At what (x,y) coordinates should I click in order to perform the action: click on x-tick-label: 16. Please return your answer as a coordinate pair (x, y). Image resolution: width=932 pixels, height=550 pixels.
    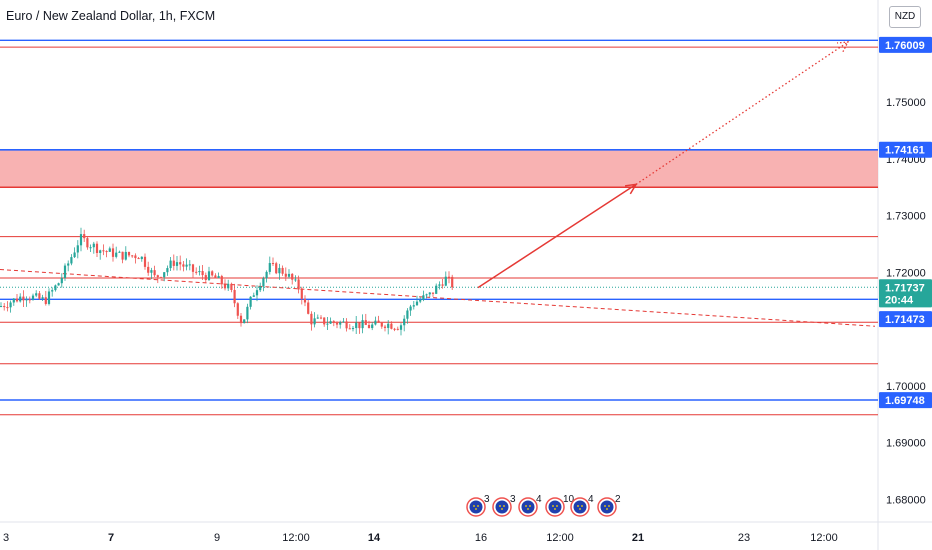
    Looking at the image, I should click on (481, 538).